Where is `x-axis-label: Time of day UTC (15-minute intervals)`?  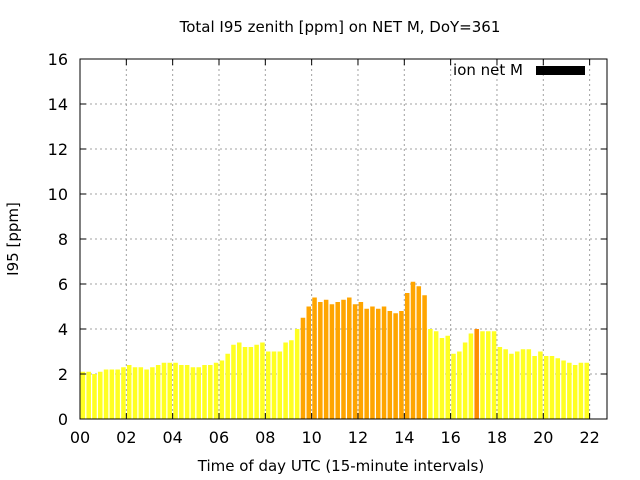 x-axis-label: Time of day UTC (15-minute intervals) is located at coordinates (340, 466).